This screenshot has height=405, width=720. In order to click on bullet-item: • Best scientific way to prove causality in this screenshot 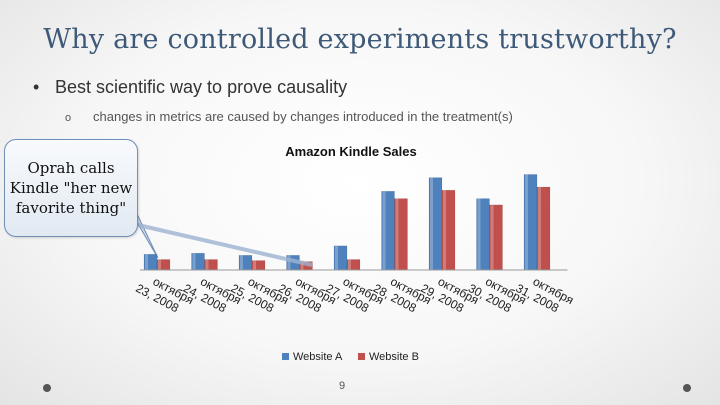, I will do `click(190, 87)`.